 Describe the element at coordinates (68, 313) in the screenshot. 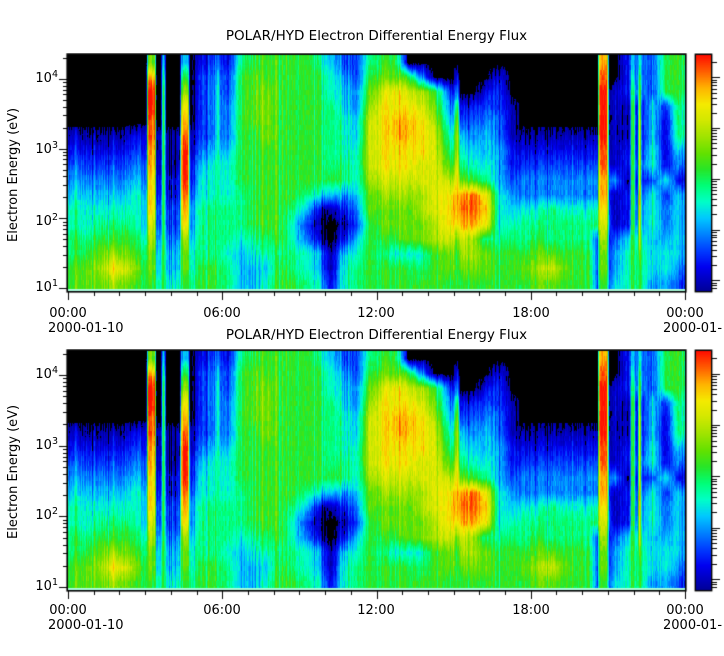

I see `x-tick-0000a-p1: 00:00` at that location.